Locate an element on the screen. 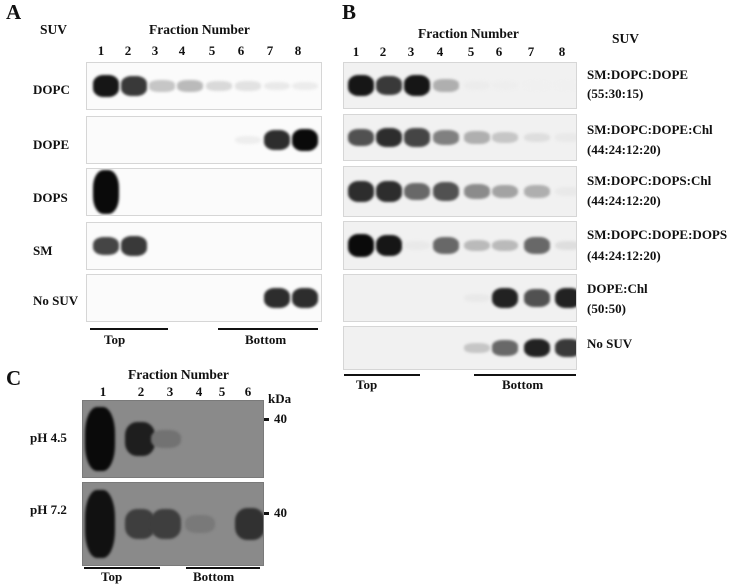  panel-b-label-row-1-line-1: SM:DOPC:DOPE is located at coordinates (638, 74).